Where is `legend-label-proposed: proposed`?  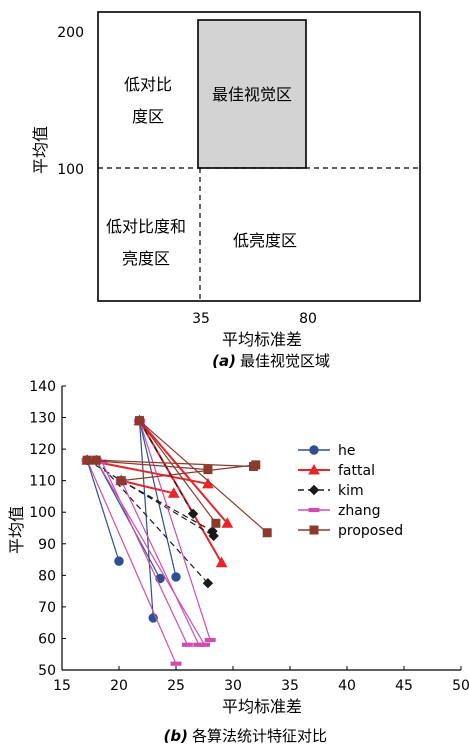
legend-label-proposed: proposed is located at coordinates (370, 531).